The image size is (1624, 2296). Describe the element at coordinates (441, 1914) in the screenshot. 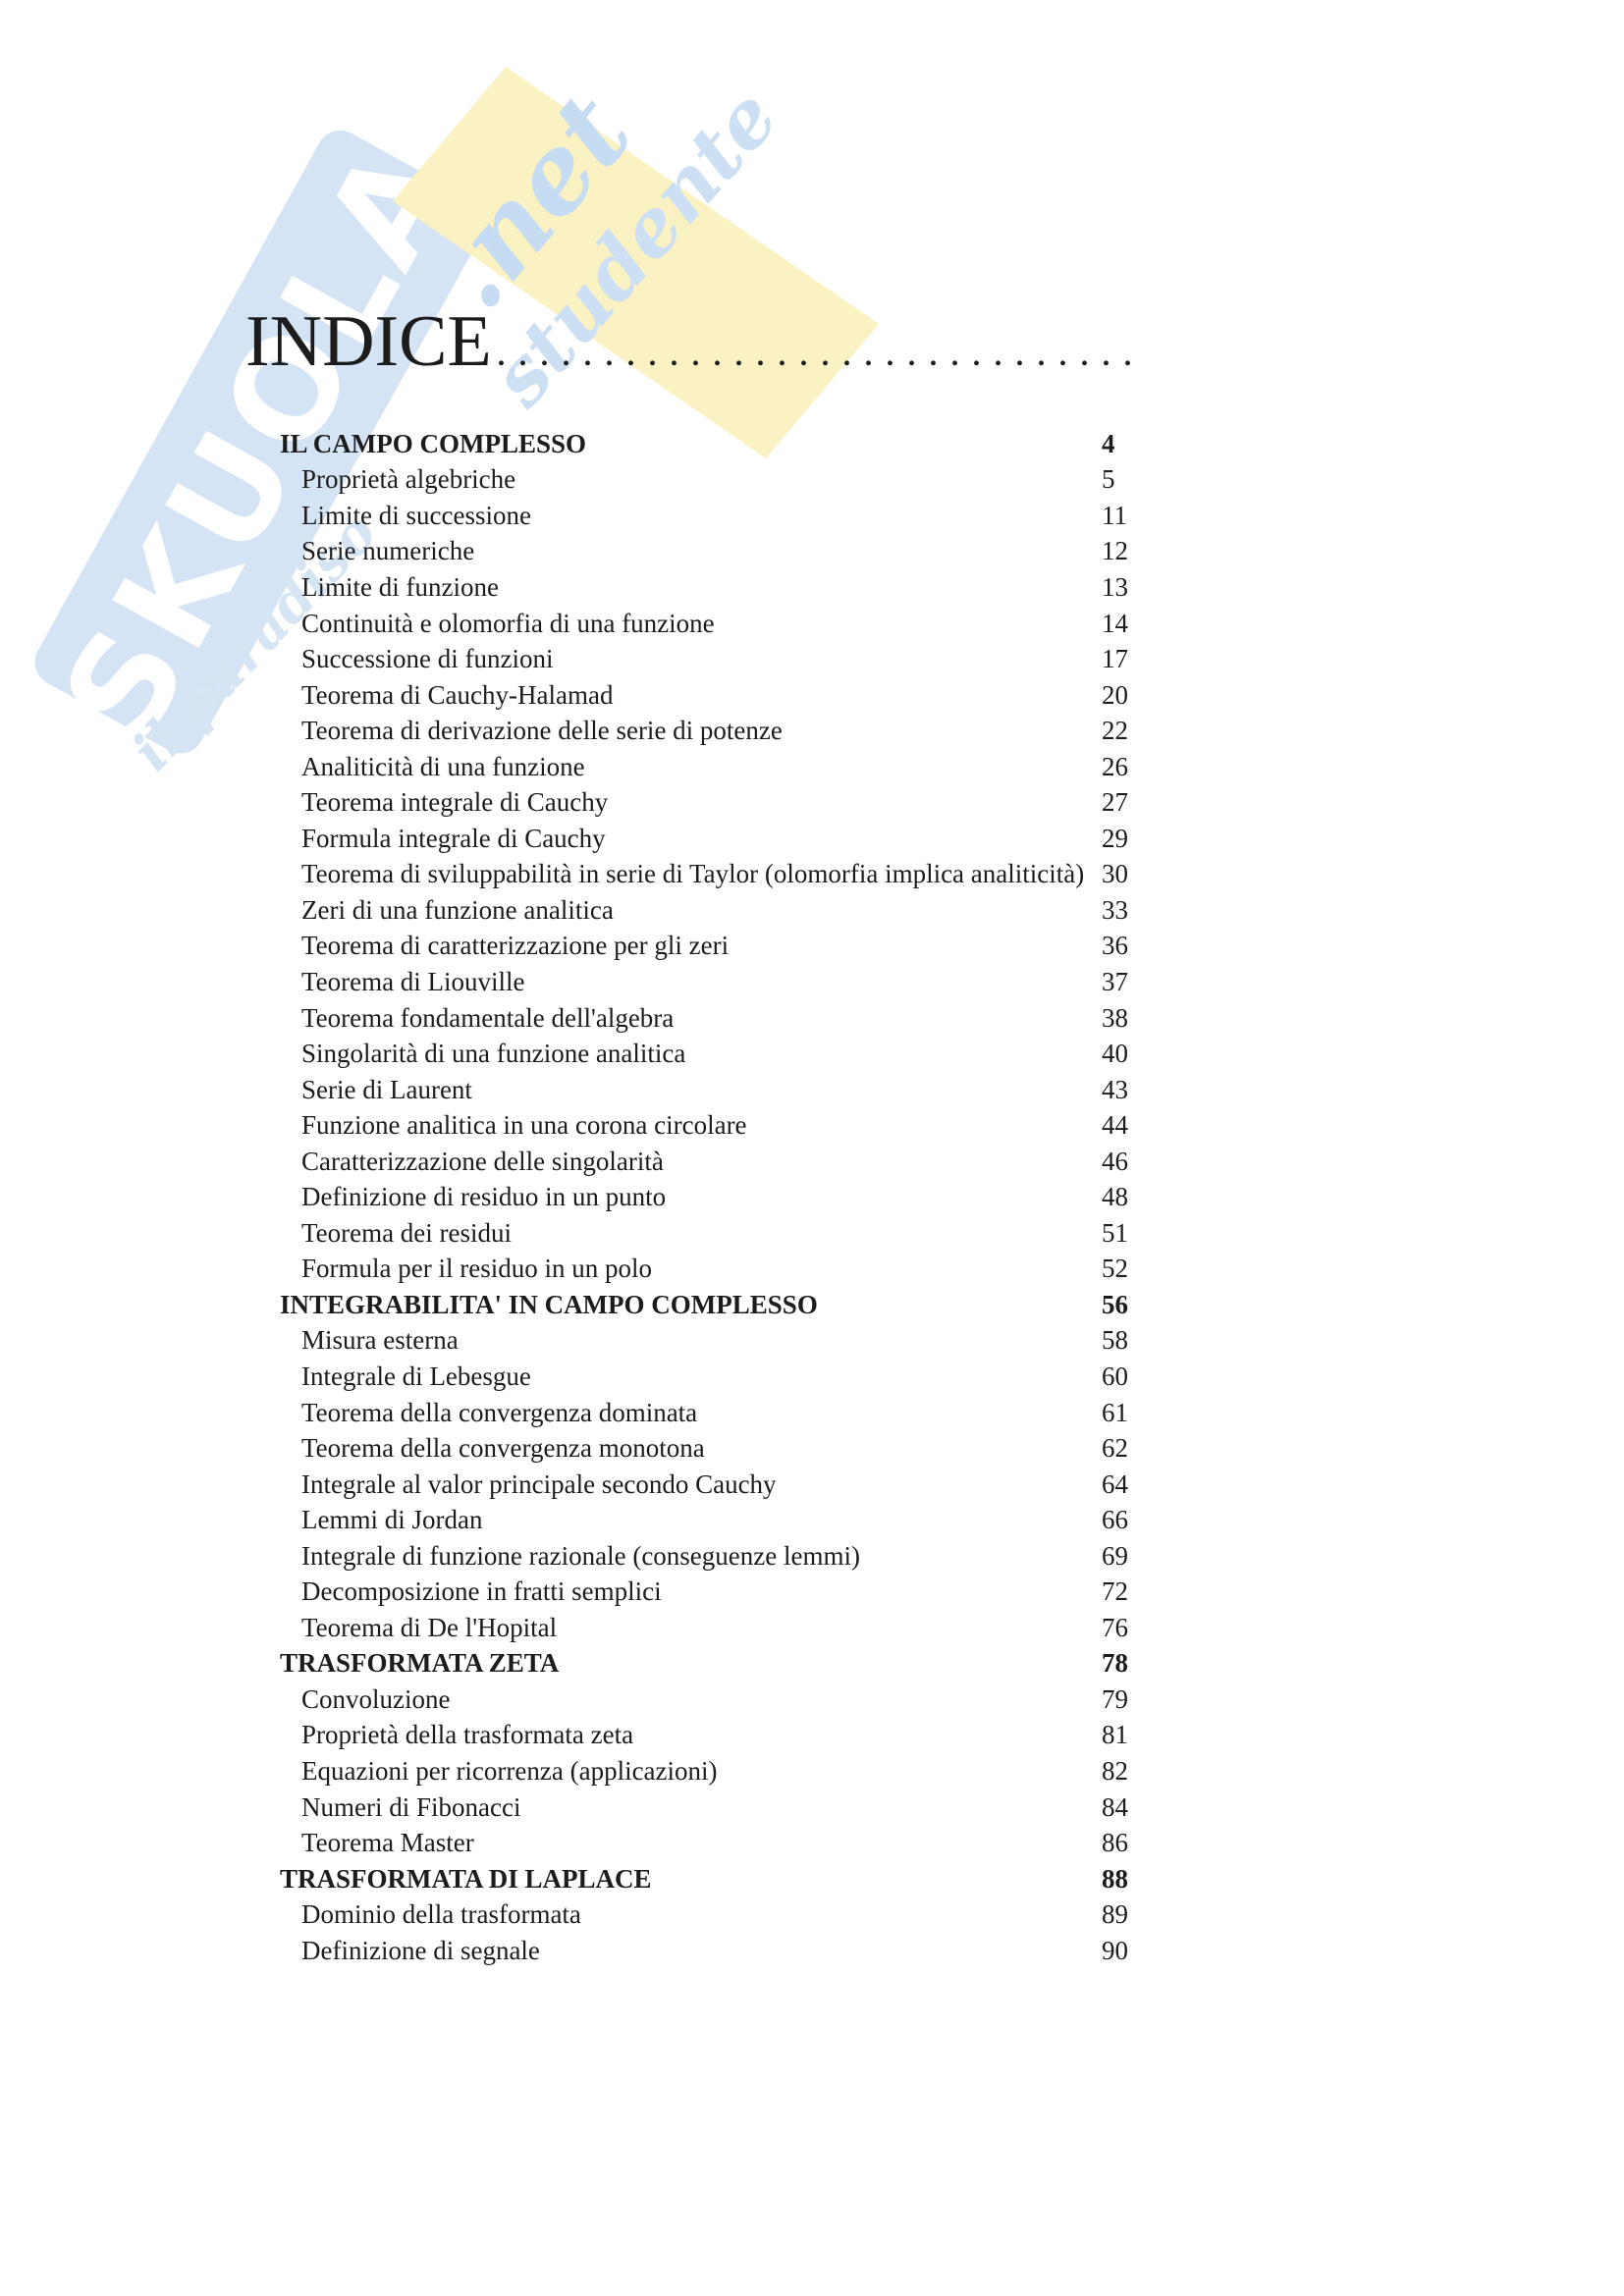

I see `toc-entry-label: Dominio della trasformata` at that location.